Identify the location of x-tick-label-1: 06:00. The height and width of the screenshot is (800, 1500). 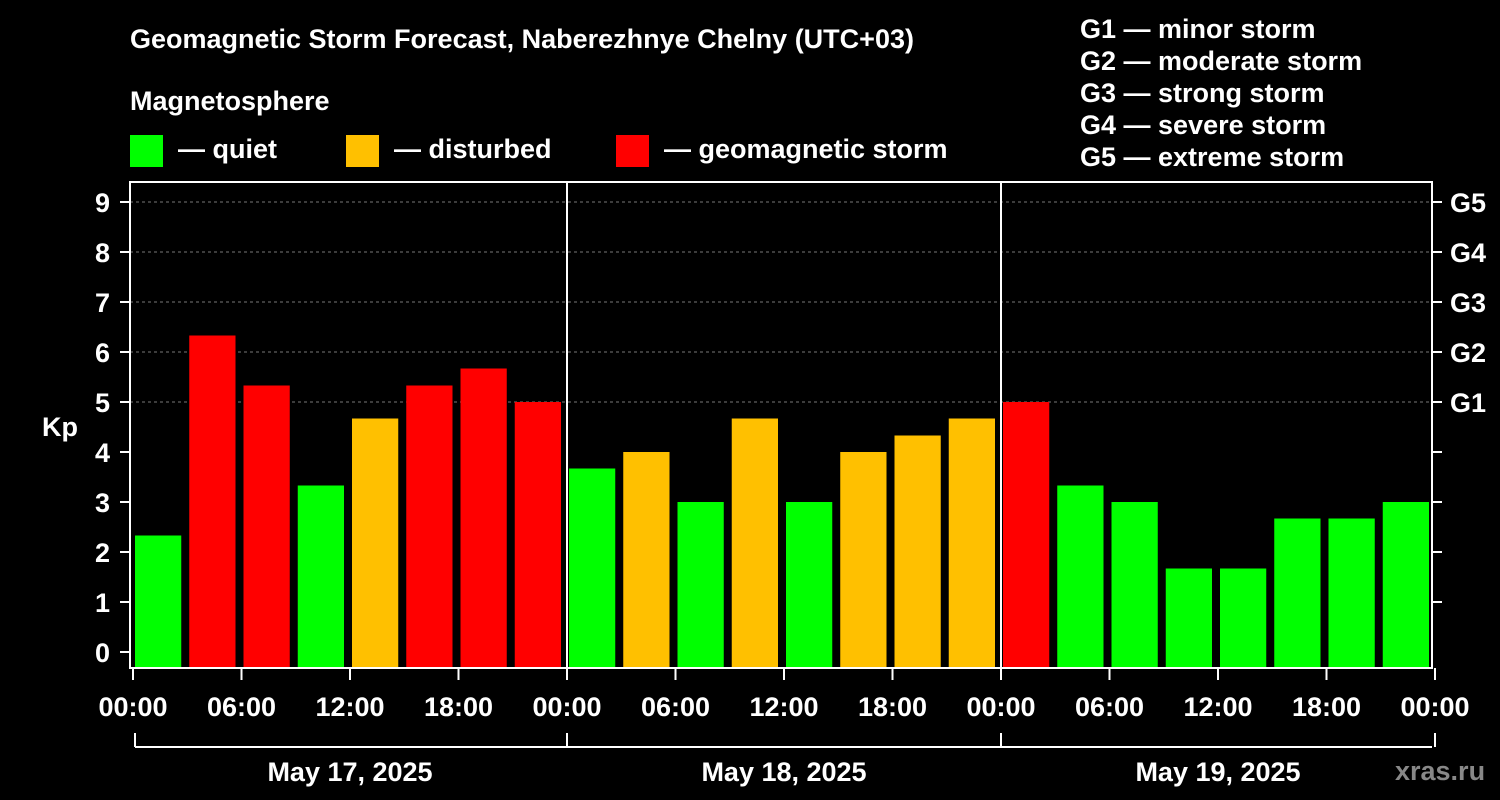
(241, 707).